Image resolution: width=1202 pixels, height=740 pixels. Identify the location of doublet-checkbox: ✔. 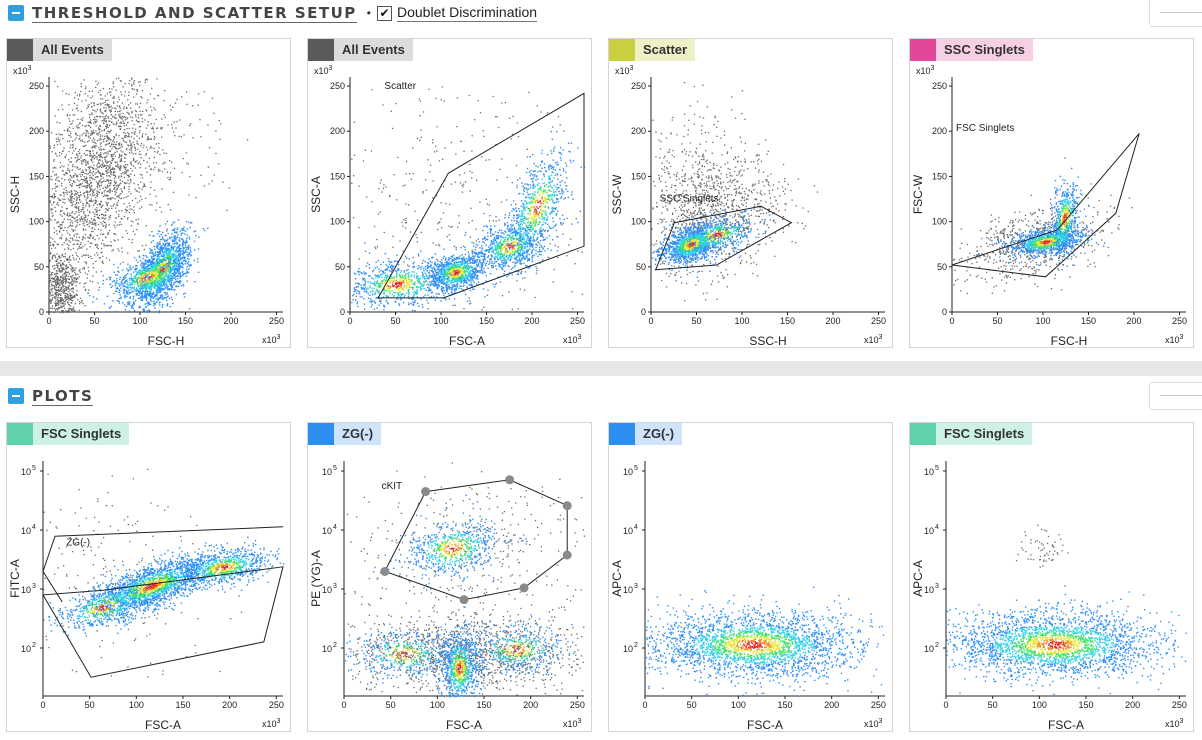
(384, 13).